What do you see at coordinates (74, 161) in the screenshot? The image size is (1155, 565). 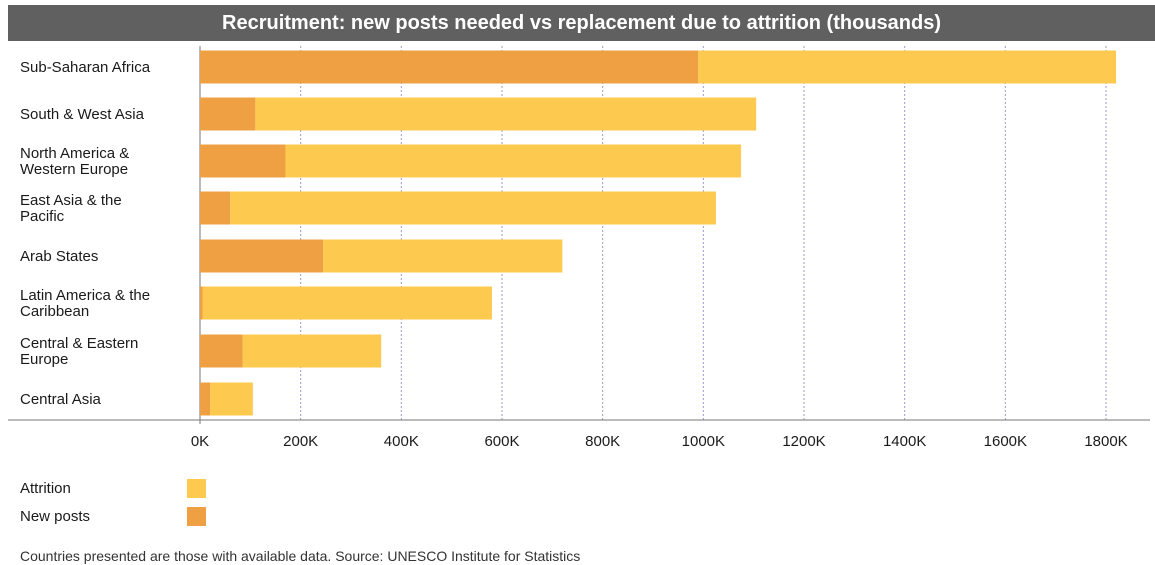 I see `category-label: North America & Western Europe` at bounding box center [74, 161].